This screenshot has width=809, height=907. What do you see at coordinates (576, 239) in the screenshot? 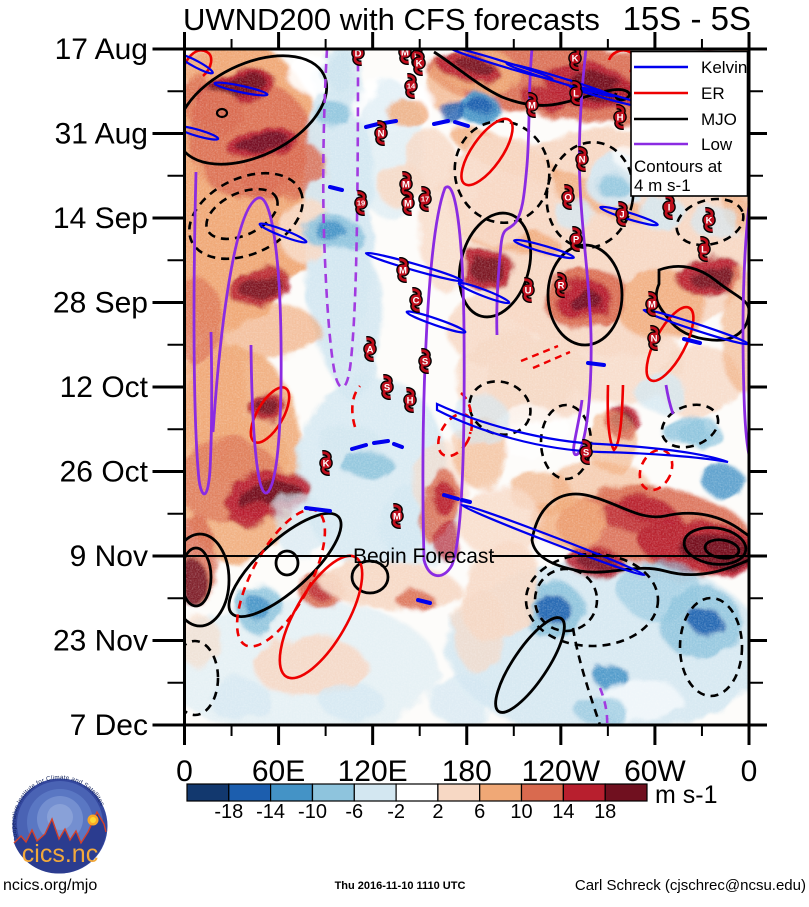
I see `svg-text: P` at bounding box center [576, 239].